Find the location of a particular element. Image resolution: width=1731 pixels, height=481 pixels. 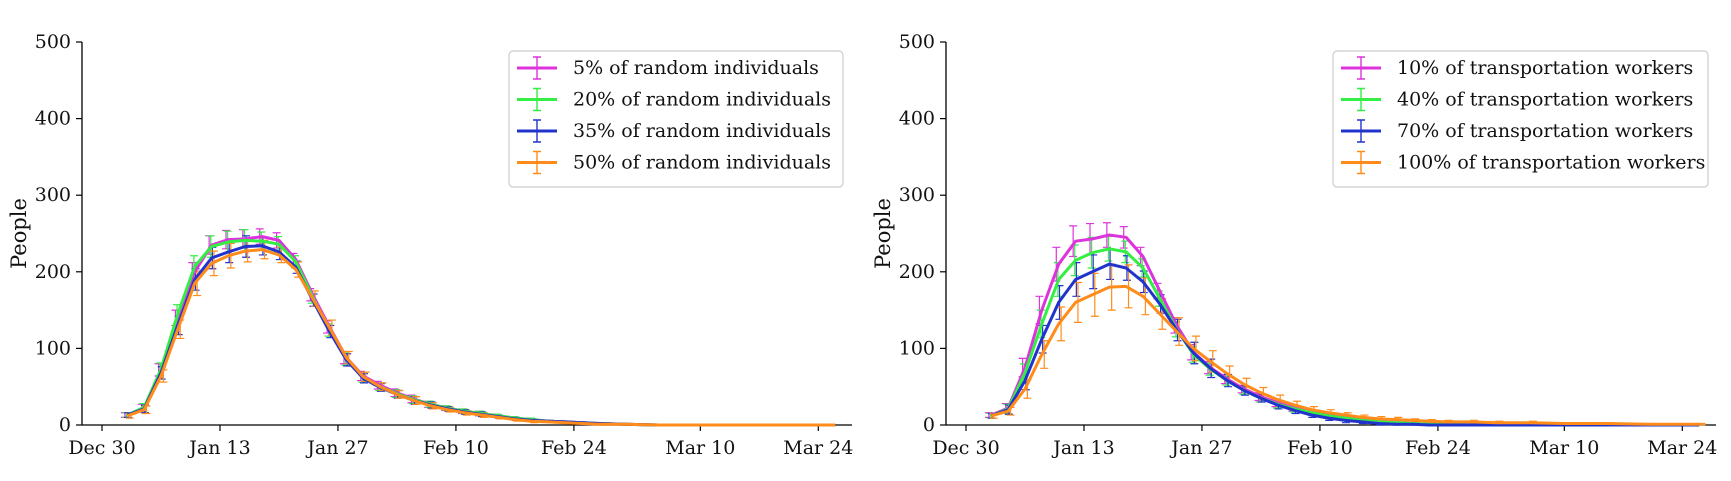

legend-item: 50% of random individuals is located at coordinates (674, 162).